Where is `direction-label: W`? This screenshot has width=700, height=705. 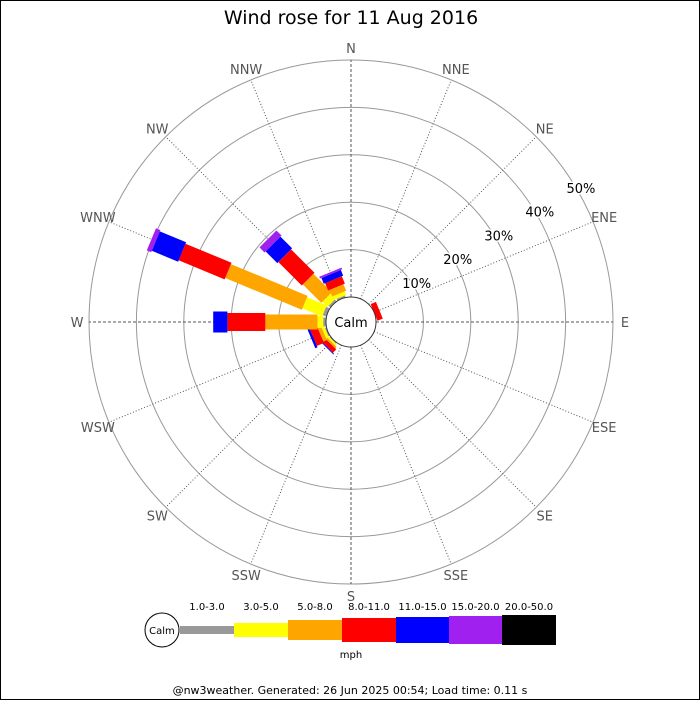
direction-label: W is located at coordinates (77, 323).